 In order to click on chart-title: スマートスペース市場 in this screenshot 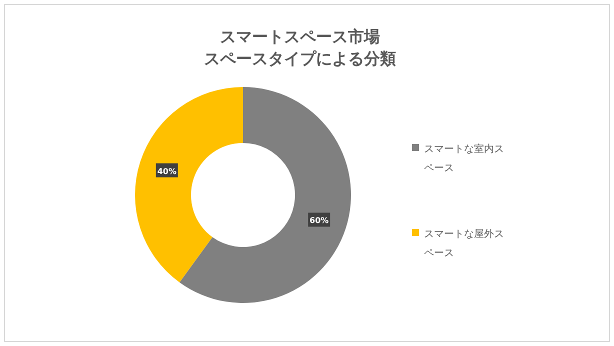, I will do `click(300, 36)`.